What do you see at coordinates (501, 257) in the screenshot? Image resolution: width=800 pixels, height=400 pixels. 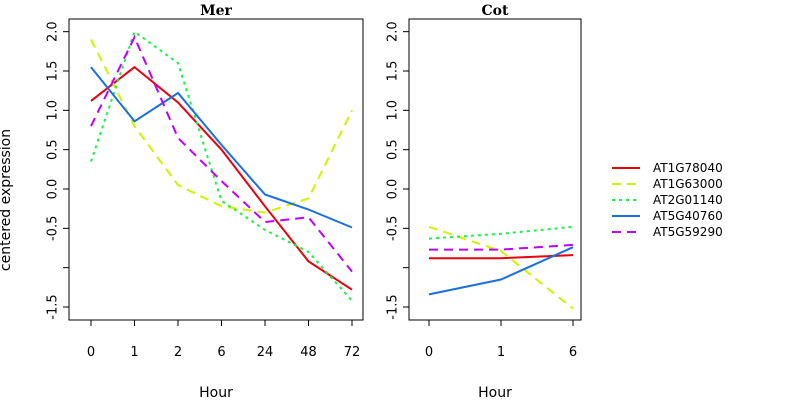 I see `series-line-at1g78040` at bounding box center [501, 257].